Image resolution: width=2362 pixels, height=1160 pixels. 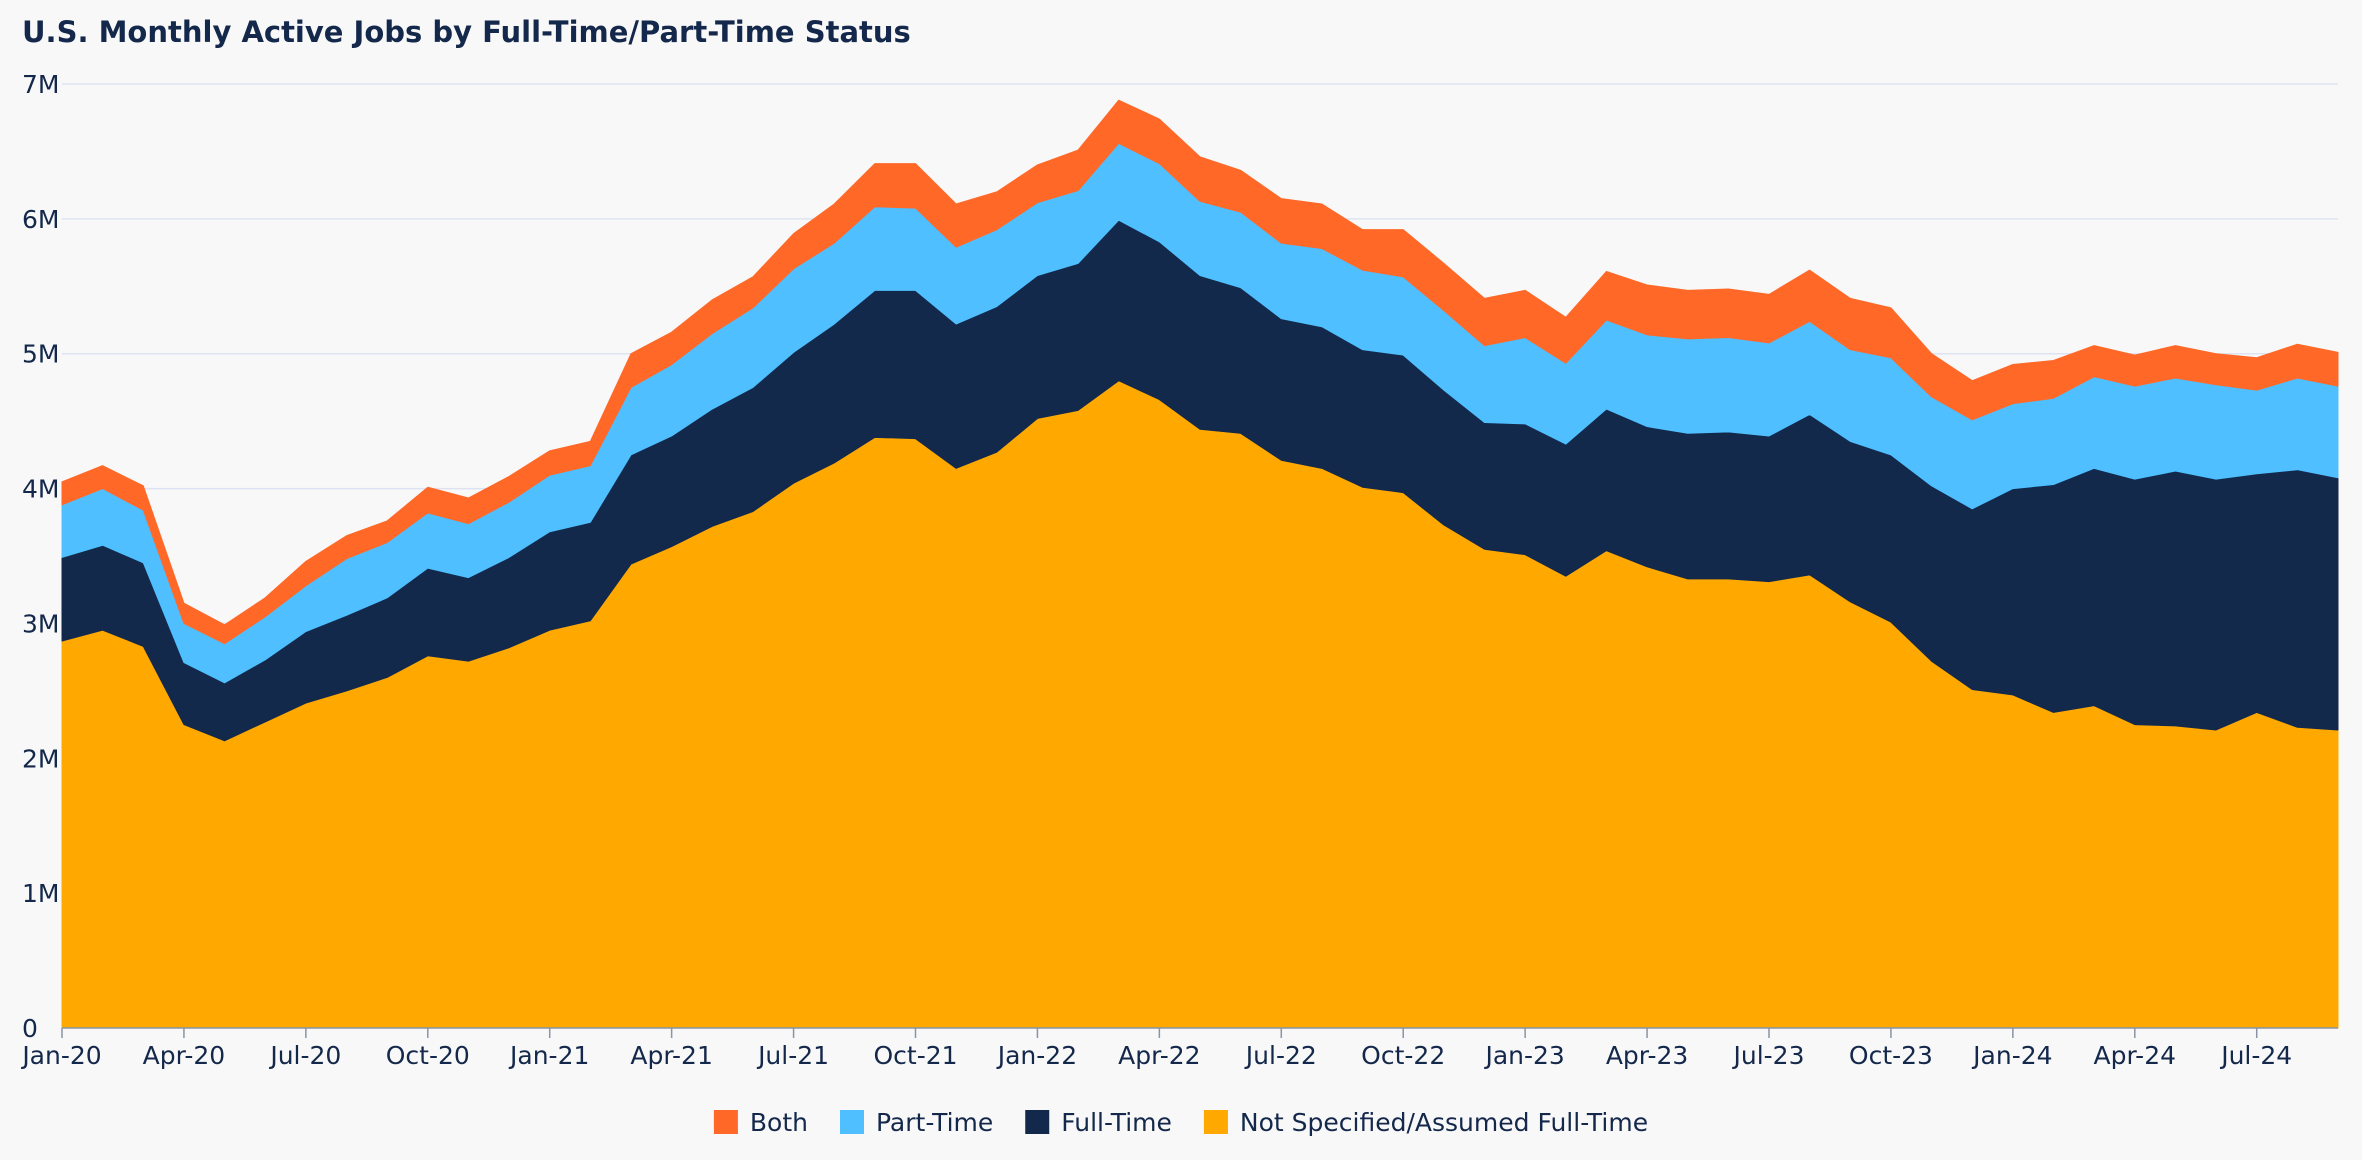 What do you see at coordinates (40, 623) in the screenshot?
I see `y-tick-label: 3M` at bounding box center [40, 623].